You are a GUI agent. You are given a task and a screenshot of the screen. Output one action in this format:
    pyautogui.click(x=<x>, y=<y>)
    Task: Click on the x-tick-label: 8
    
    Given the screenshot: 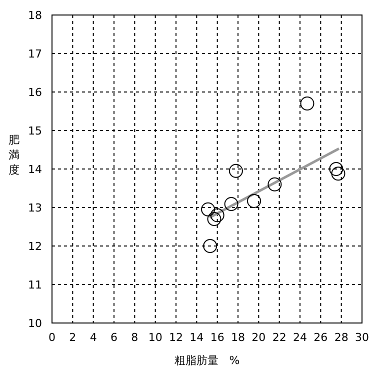 What is the action you would take?
    pyautogui.click(x=134, y=337)
    